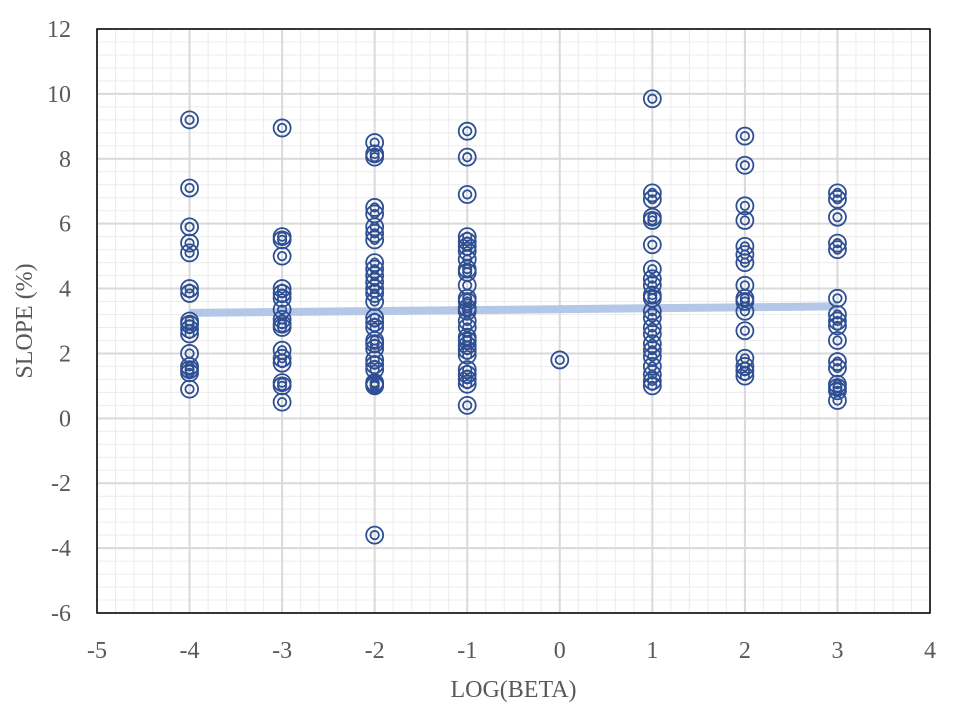 This screenshot has height=706, width=960. Describe the element at coordinates (837, 651) in the screenshot. I see `x-tick-label: 3` at that location.